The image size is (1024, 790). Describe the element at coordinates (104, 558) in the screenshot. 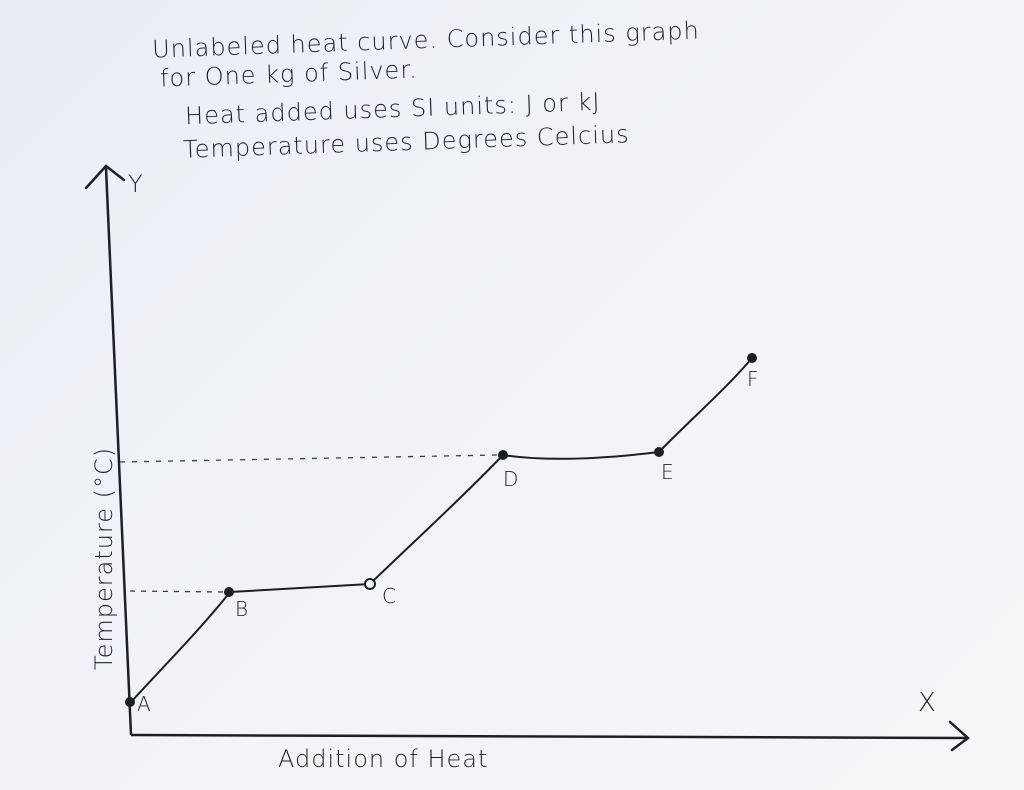

I see `y-axis-title: Temperature (°C)` at that location.